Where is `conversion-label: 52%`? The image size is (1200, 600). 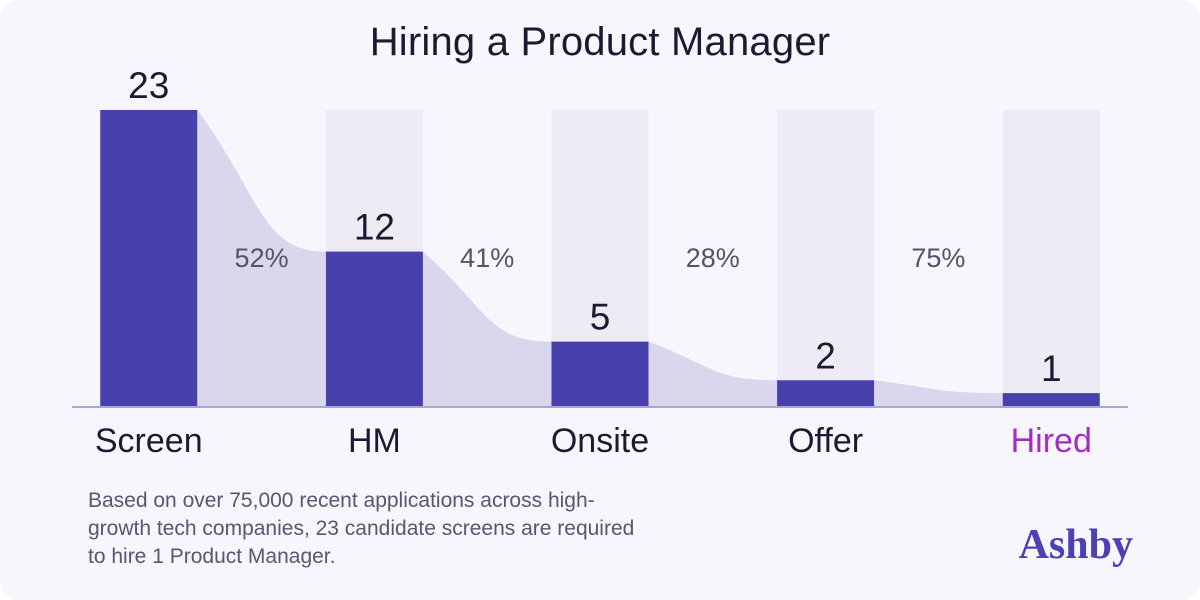
conversion-label: 52% is located at coordinates (262, 258).